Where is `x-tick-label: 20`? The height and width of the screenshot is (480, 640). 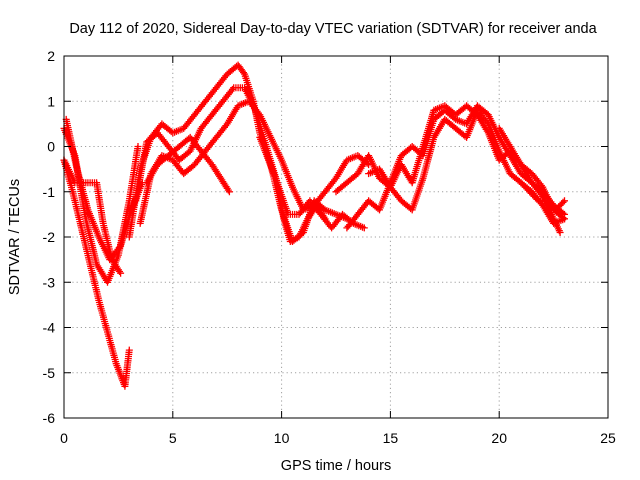
x-tick-label: 20 is located at coordinates (499, 438).